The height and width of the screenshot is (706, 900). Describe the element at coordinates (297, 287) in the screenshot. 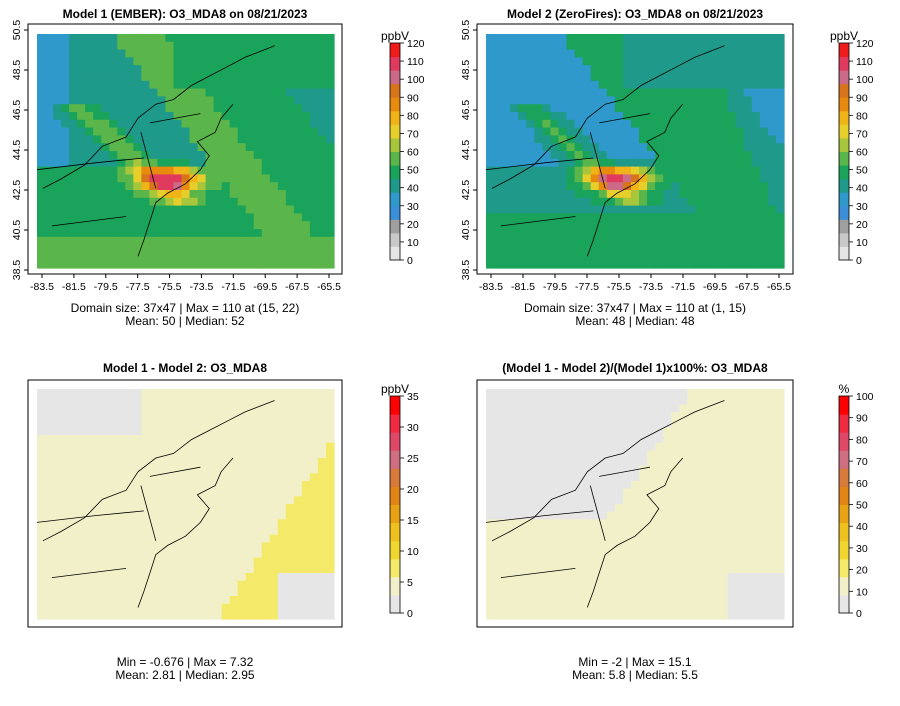

I see `x-tick-label: -67.5` at that location.